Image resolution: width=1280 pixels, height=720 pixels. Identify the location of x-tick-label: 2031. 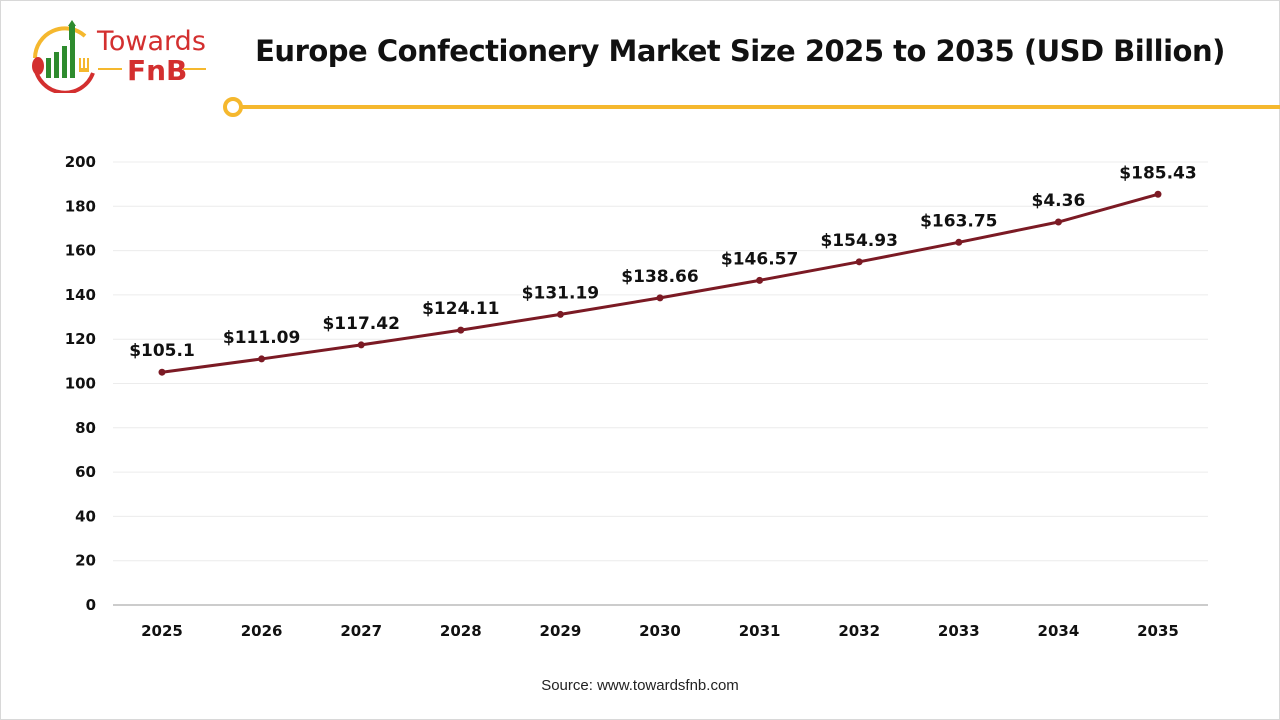
(760, 631).